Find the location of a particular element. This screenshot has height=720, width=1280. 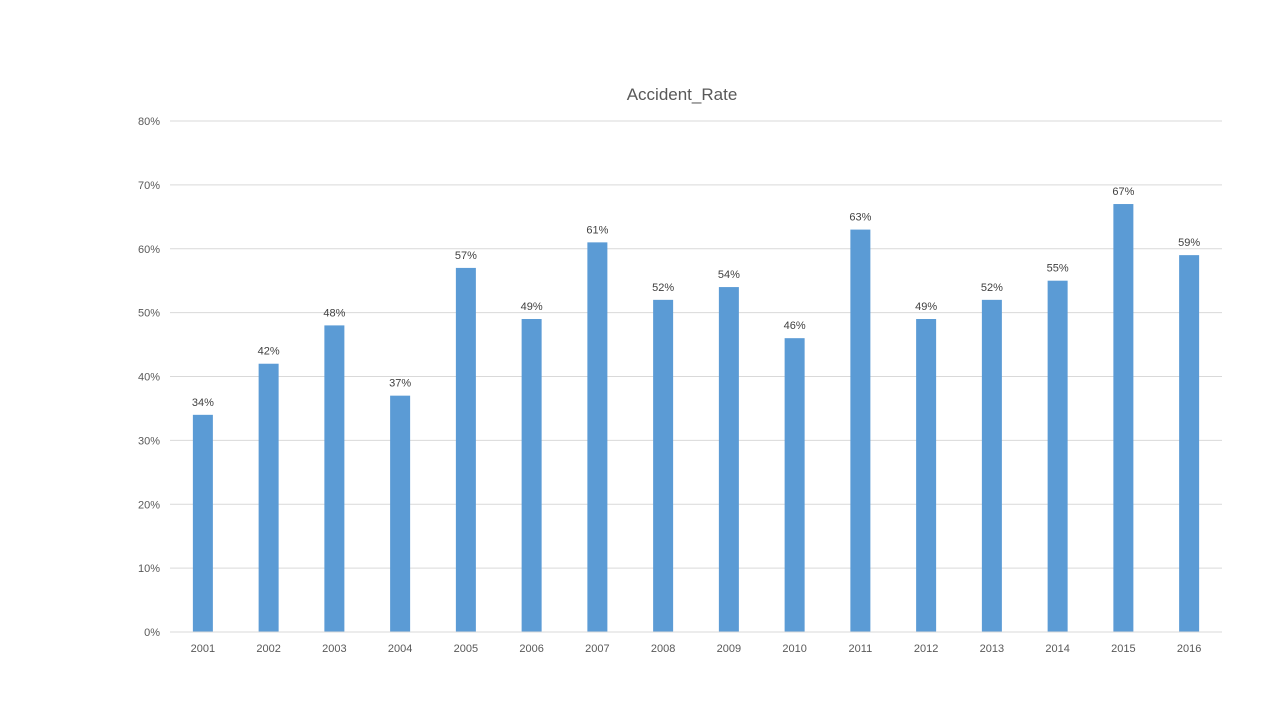

data-label: 63% is located at coordinates (860, 218).